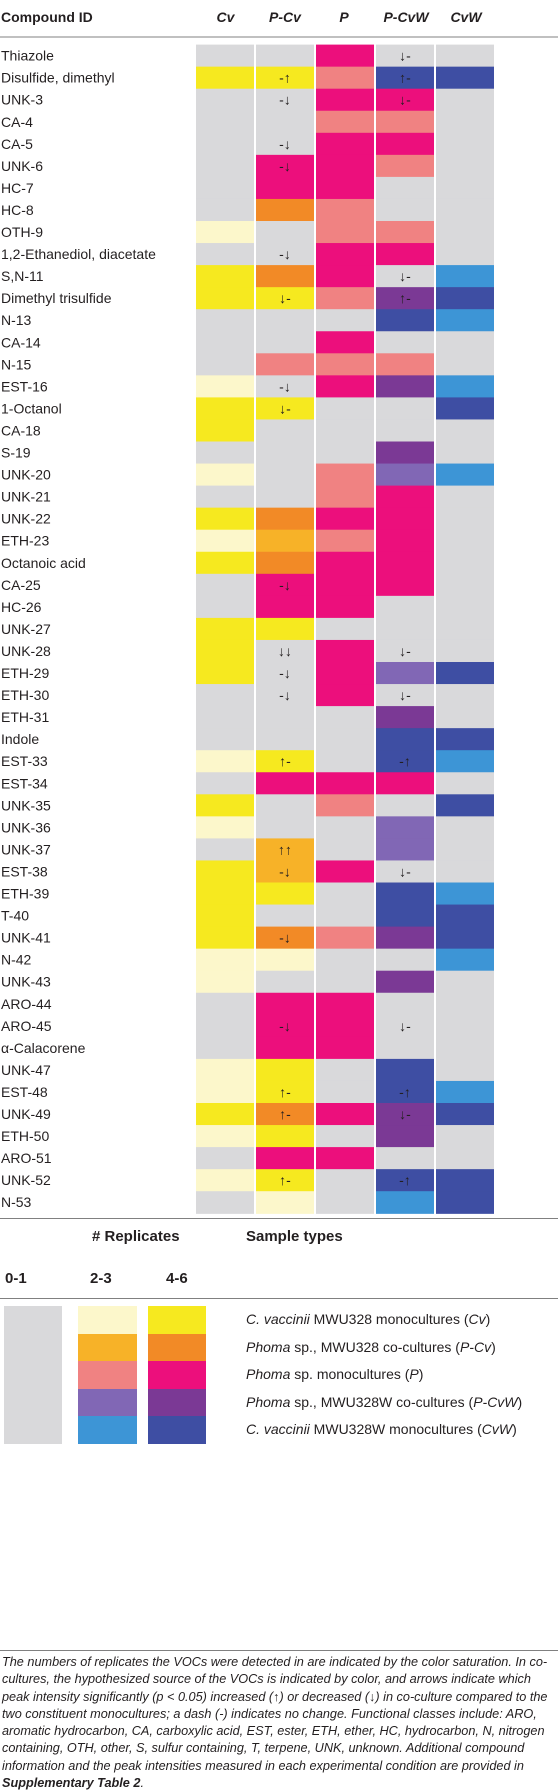  Describe the element at coordinates (26, 629) in the screenshot. I see `compound-label: UNK-27` at that location.